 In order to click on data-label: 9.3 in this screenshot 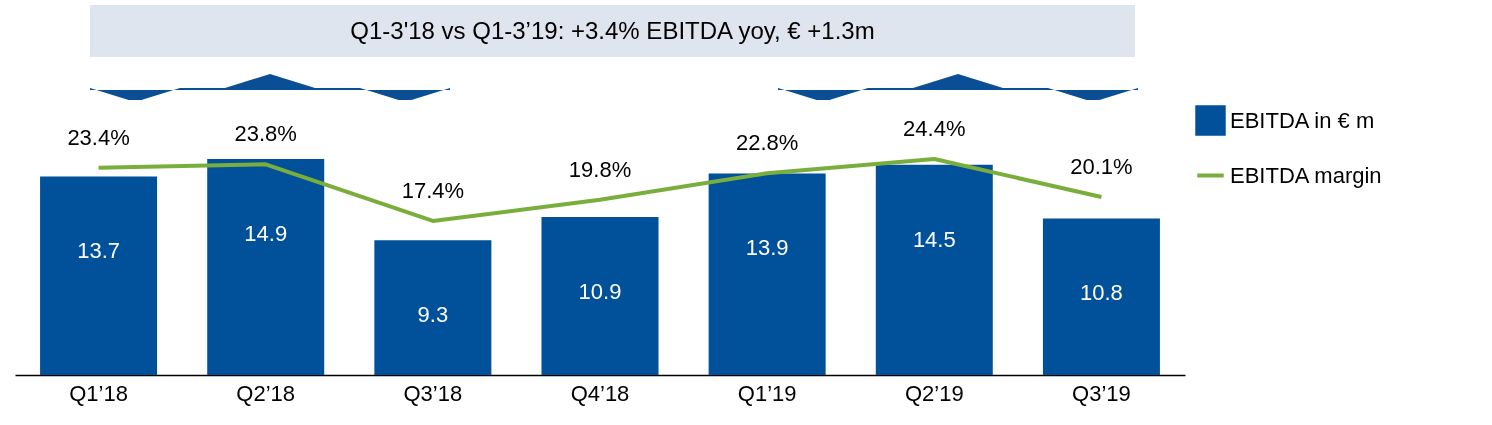, I will do `click(433, 315)`.